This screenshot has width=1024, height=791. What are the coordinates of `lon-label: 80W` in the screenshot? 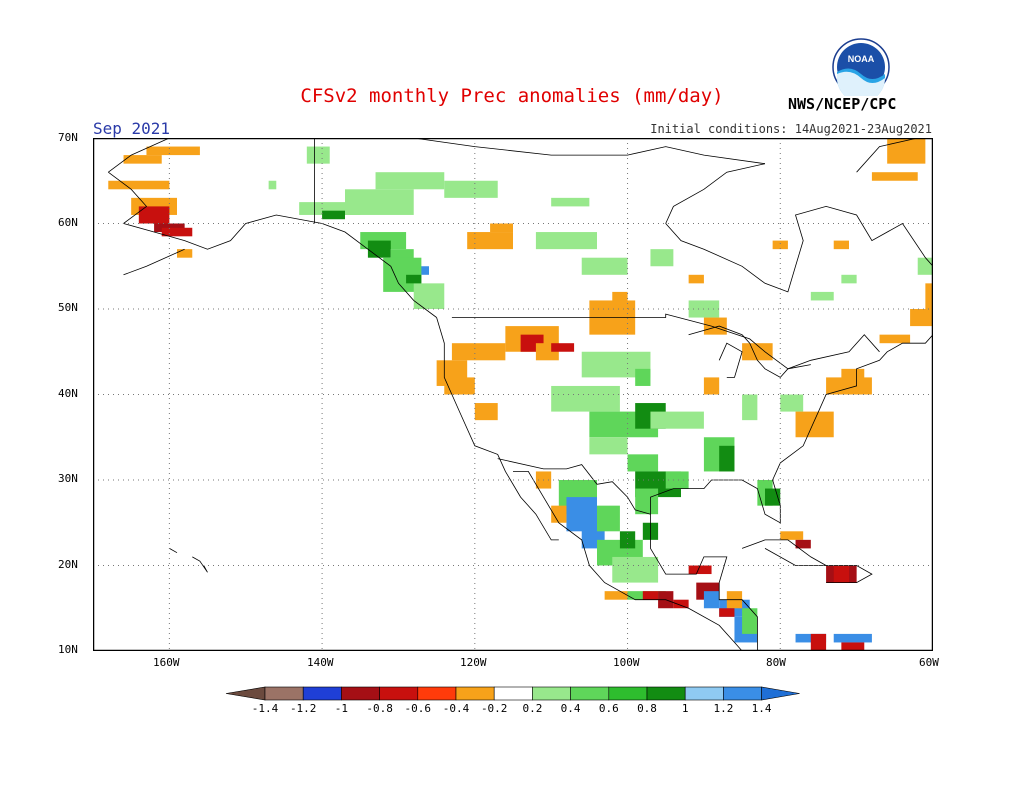 It's located at (776, 662).